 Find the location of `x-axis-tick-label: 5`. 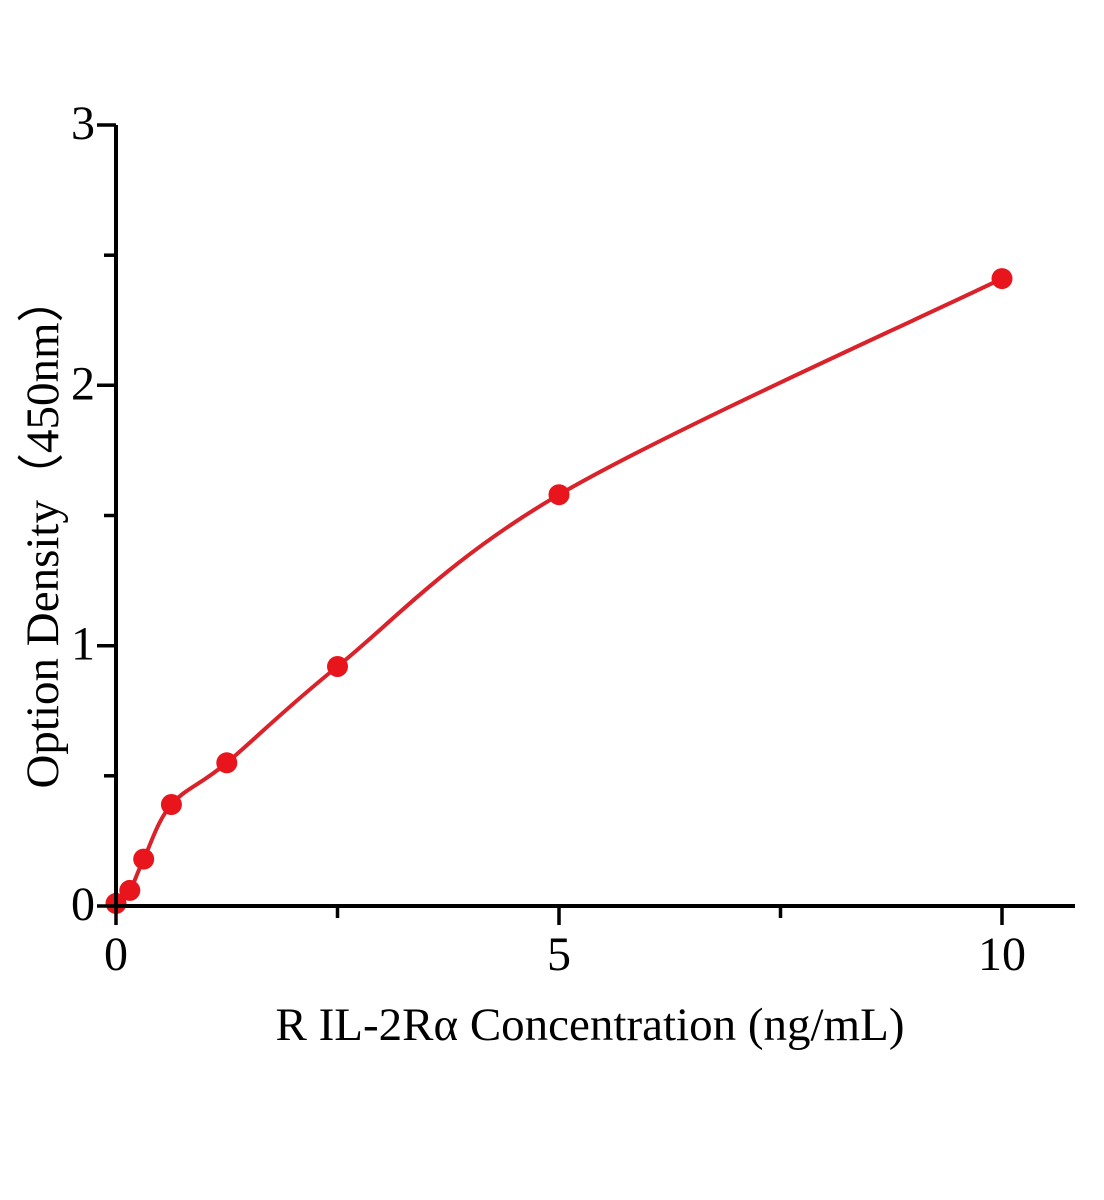

x-axis-tick-label: 5 is located at coordinates (559, 954).